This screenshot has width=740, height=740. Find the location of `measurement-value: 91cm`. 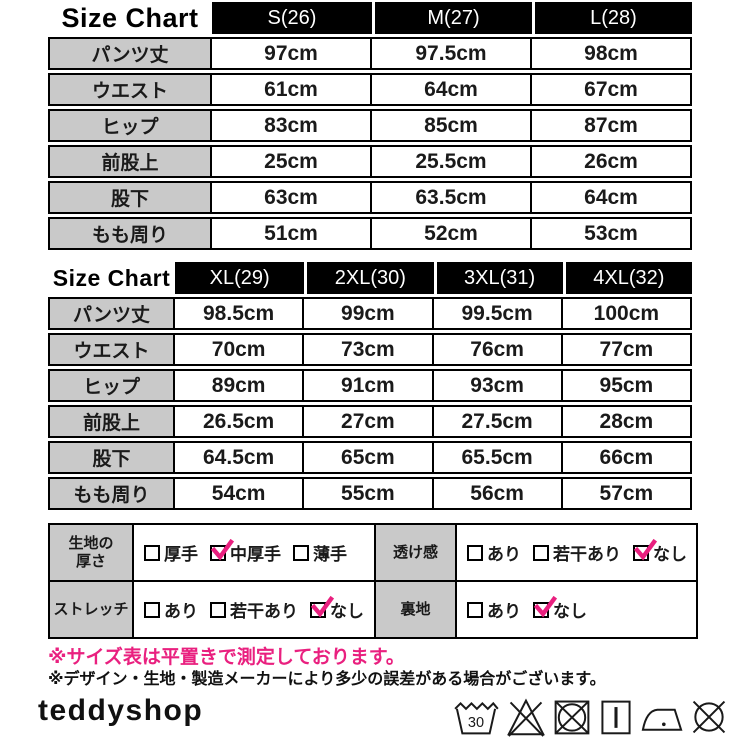

measurement-value: 91cm is located at coordinates (369, 385).